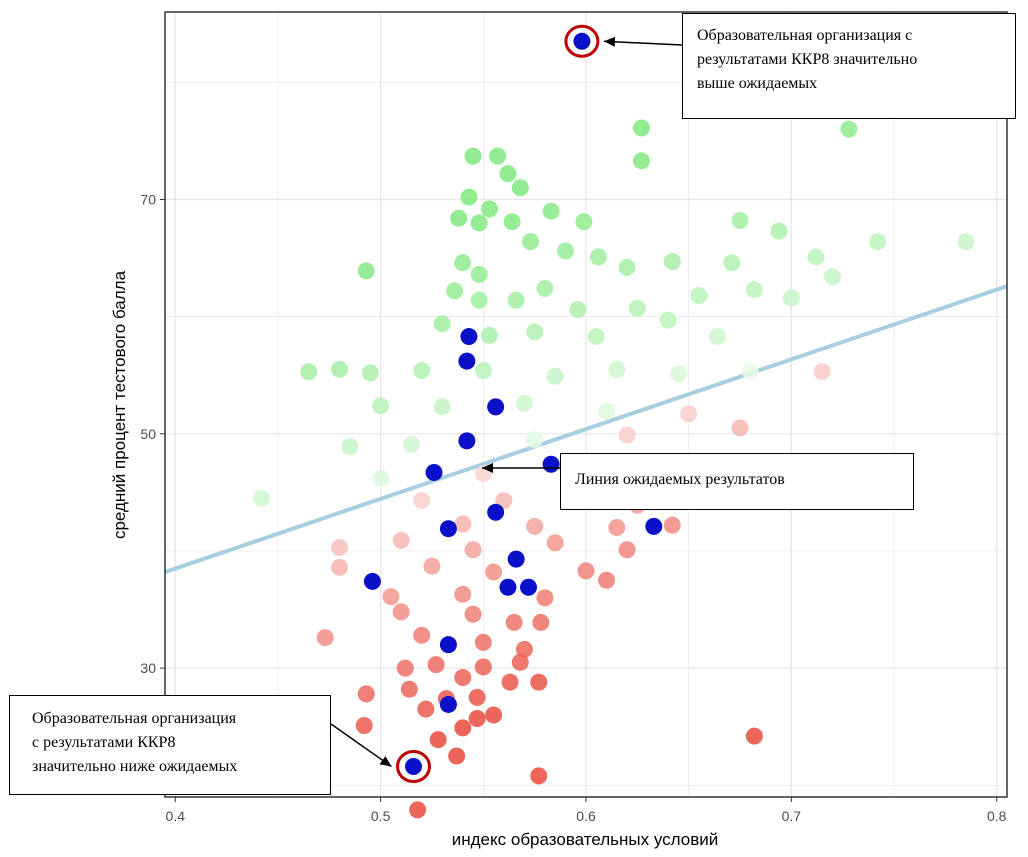 Image resolution: width=1028 pixels, height=857 pixels. What do you see at coordinates (152, 433) in the screenshot?
I see `y-axis-ticks: 30 50 70` at bounding box center [152, 433].